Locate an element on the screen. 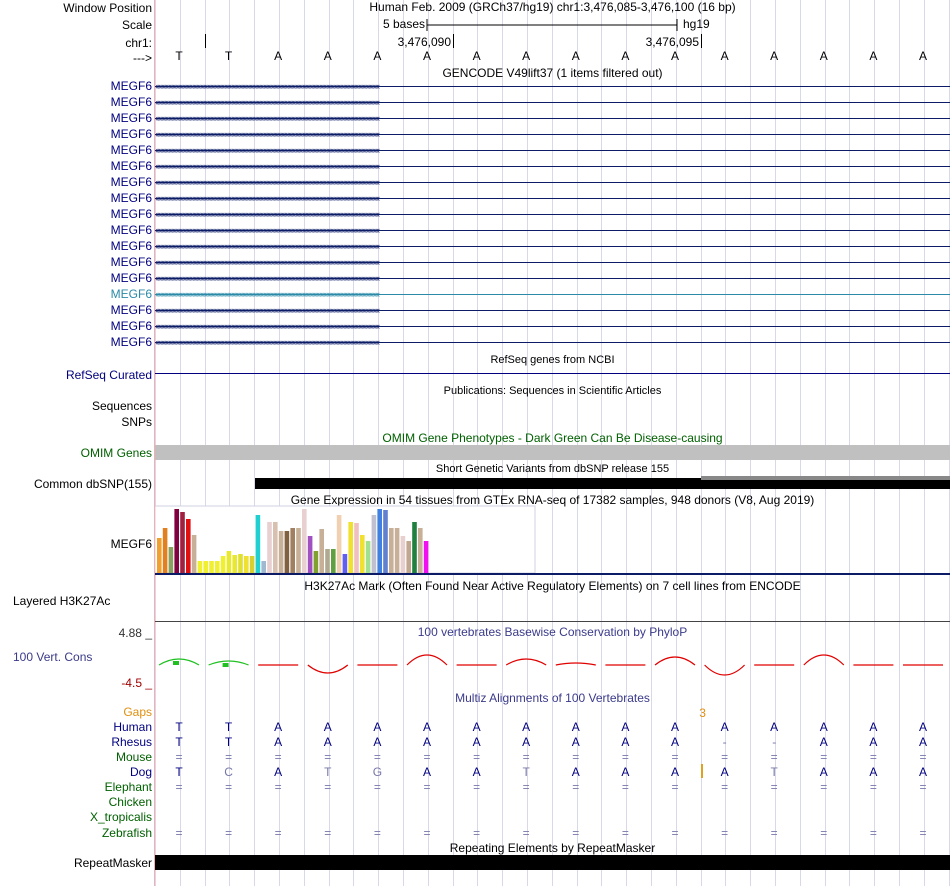 Image resolution: width=950 pixels, height=886 pixels. species-label: Elephant is located at coordinates (128, 787).